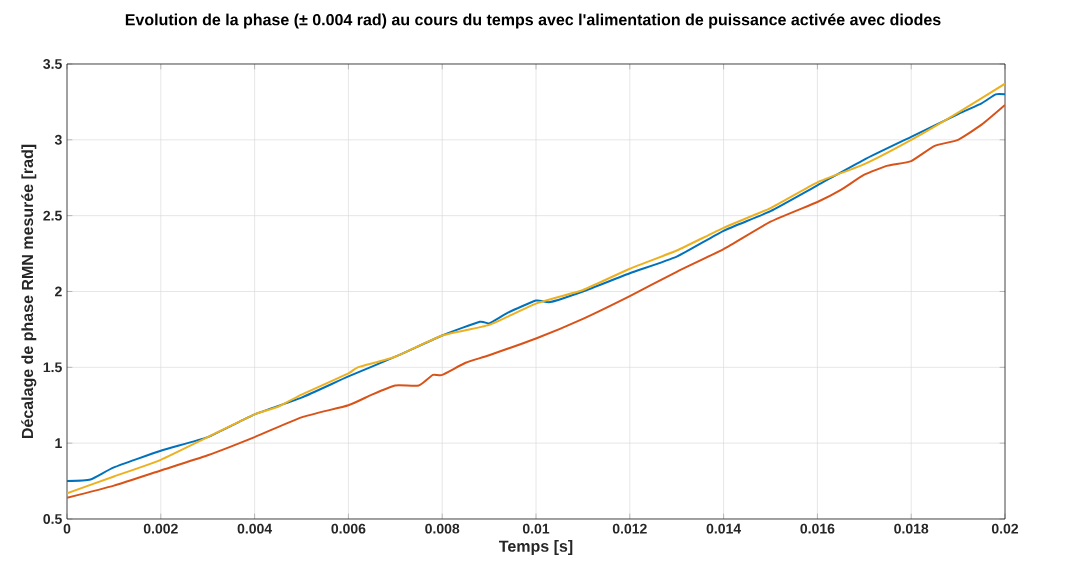 This screenshot has width=1066, height=577. Describe the element at coordinates (58, 443) in the screenshot. I see `y-tick-label: 1` at that location.